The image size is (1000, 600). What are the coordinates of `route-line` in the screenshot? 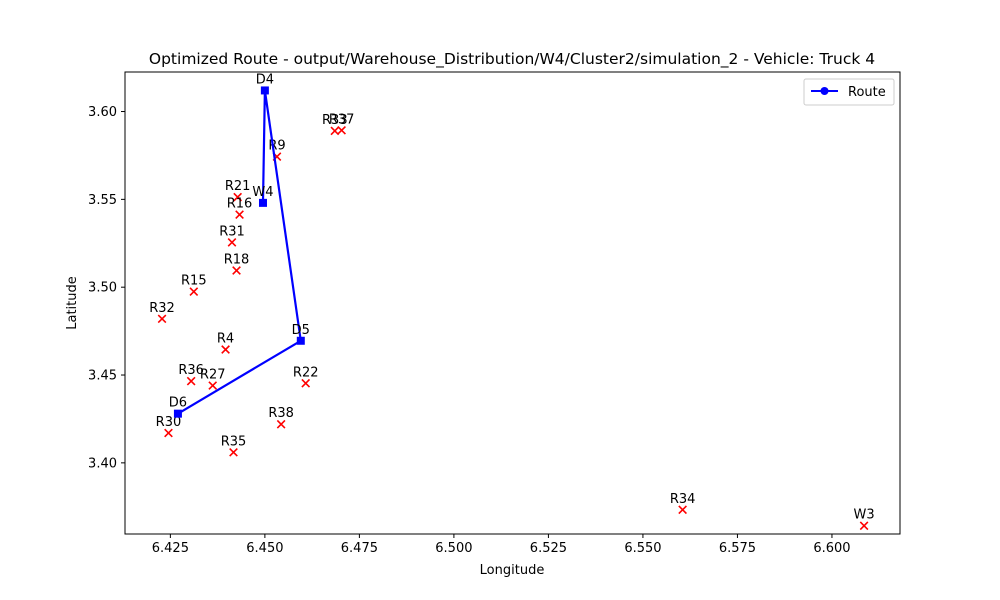 It's located at (239, 252).